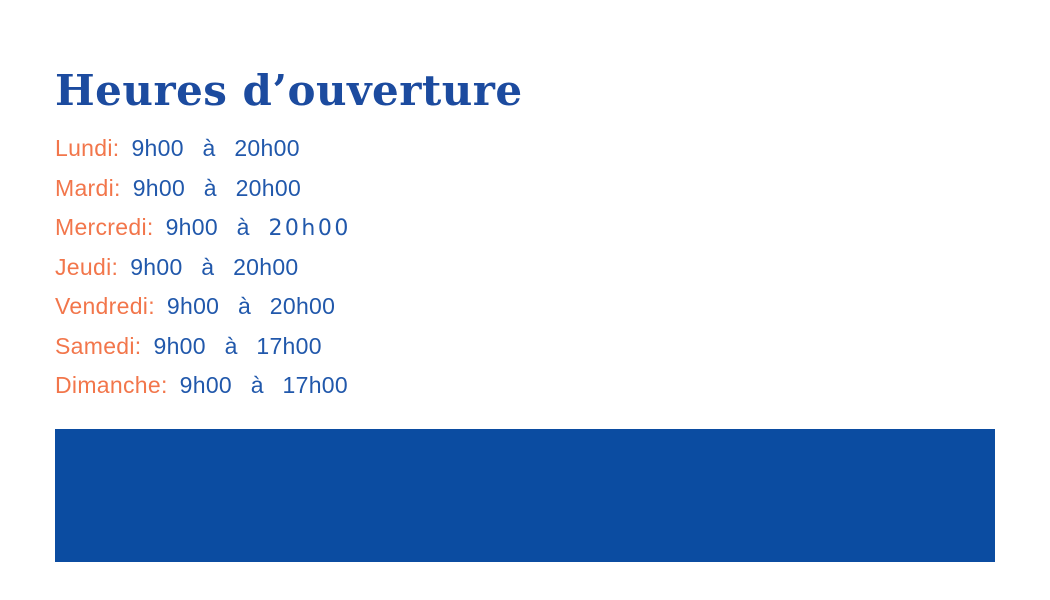 This screenshot has height=600, width=1050. I want to click on day-label: Jeudi:, so click(87, 266).